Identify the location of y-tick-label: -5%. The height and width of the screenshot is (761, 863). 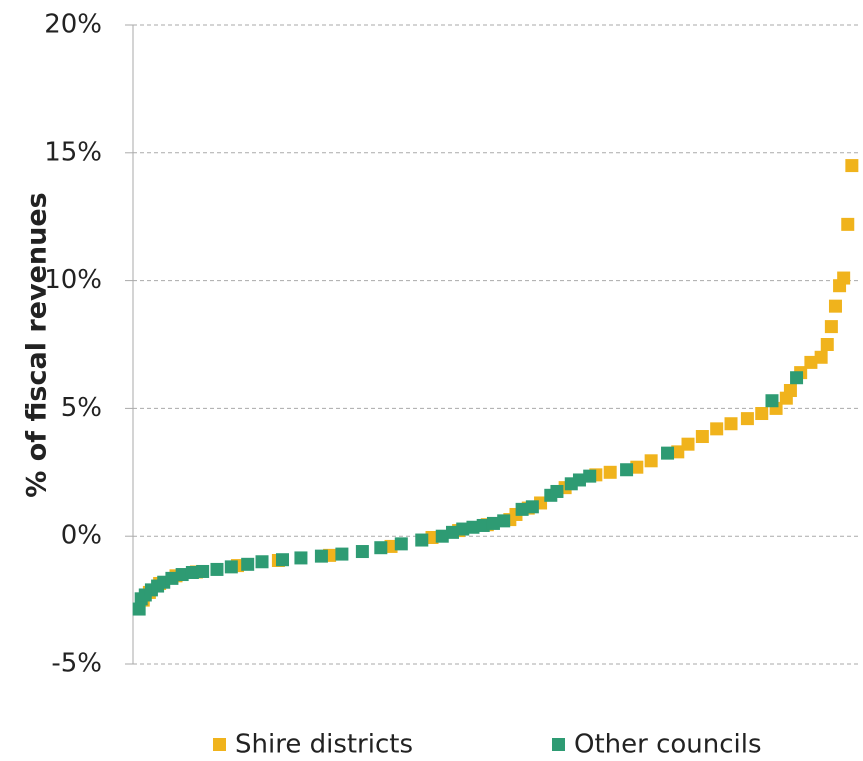
(76, 664).